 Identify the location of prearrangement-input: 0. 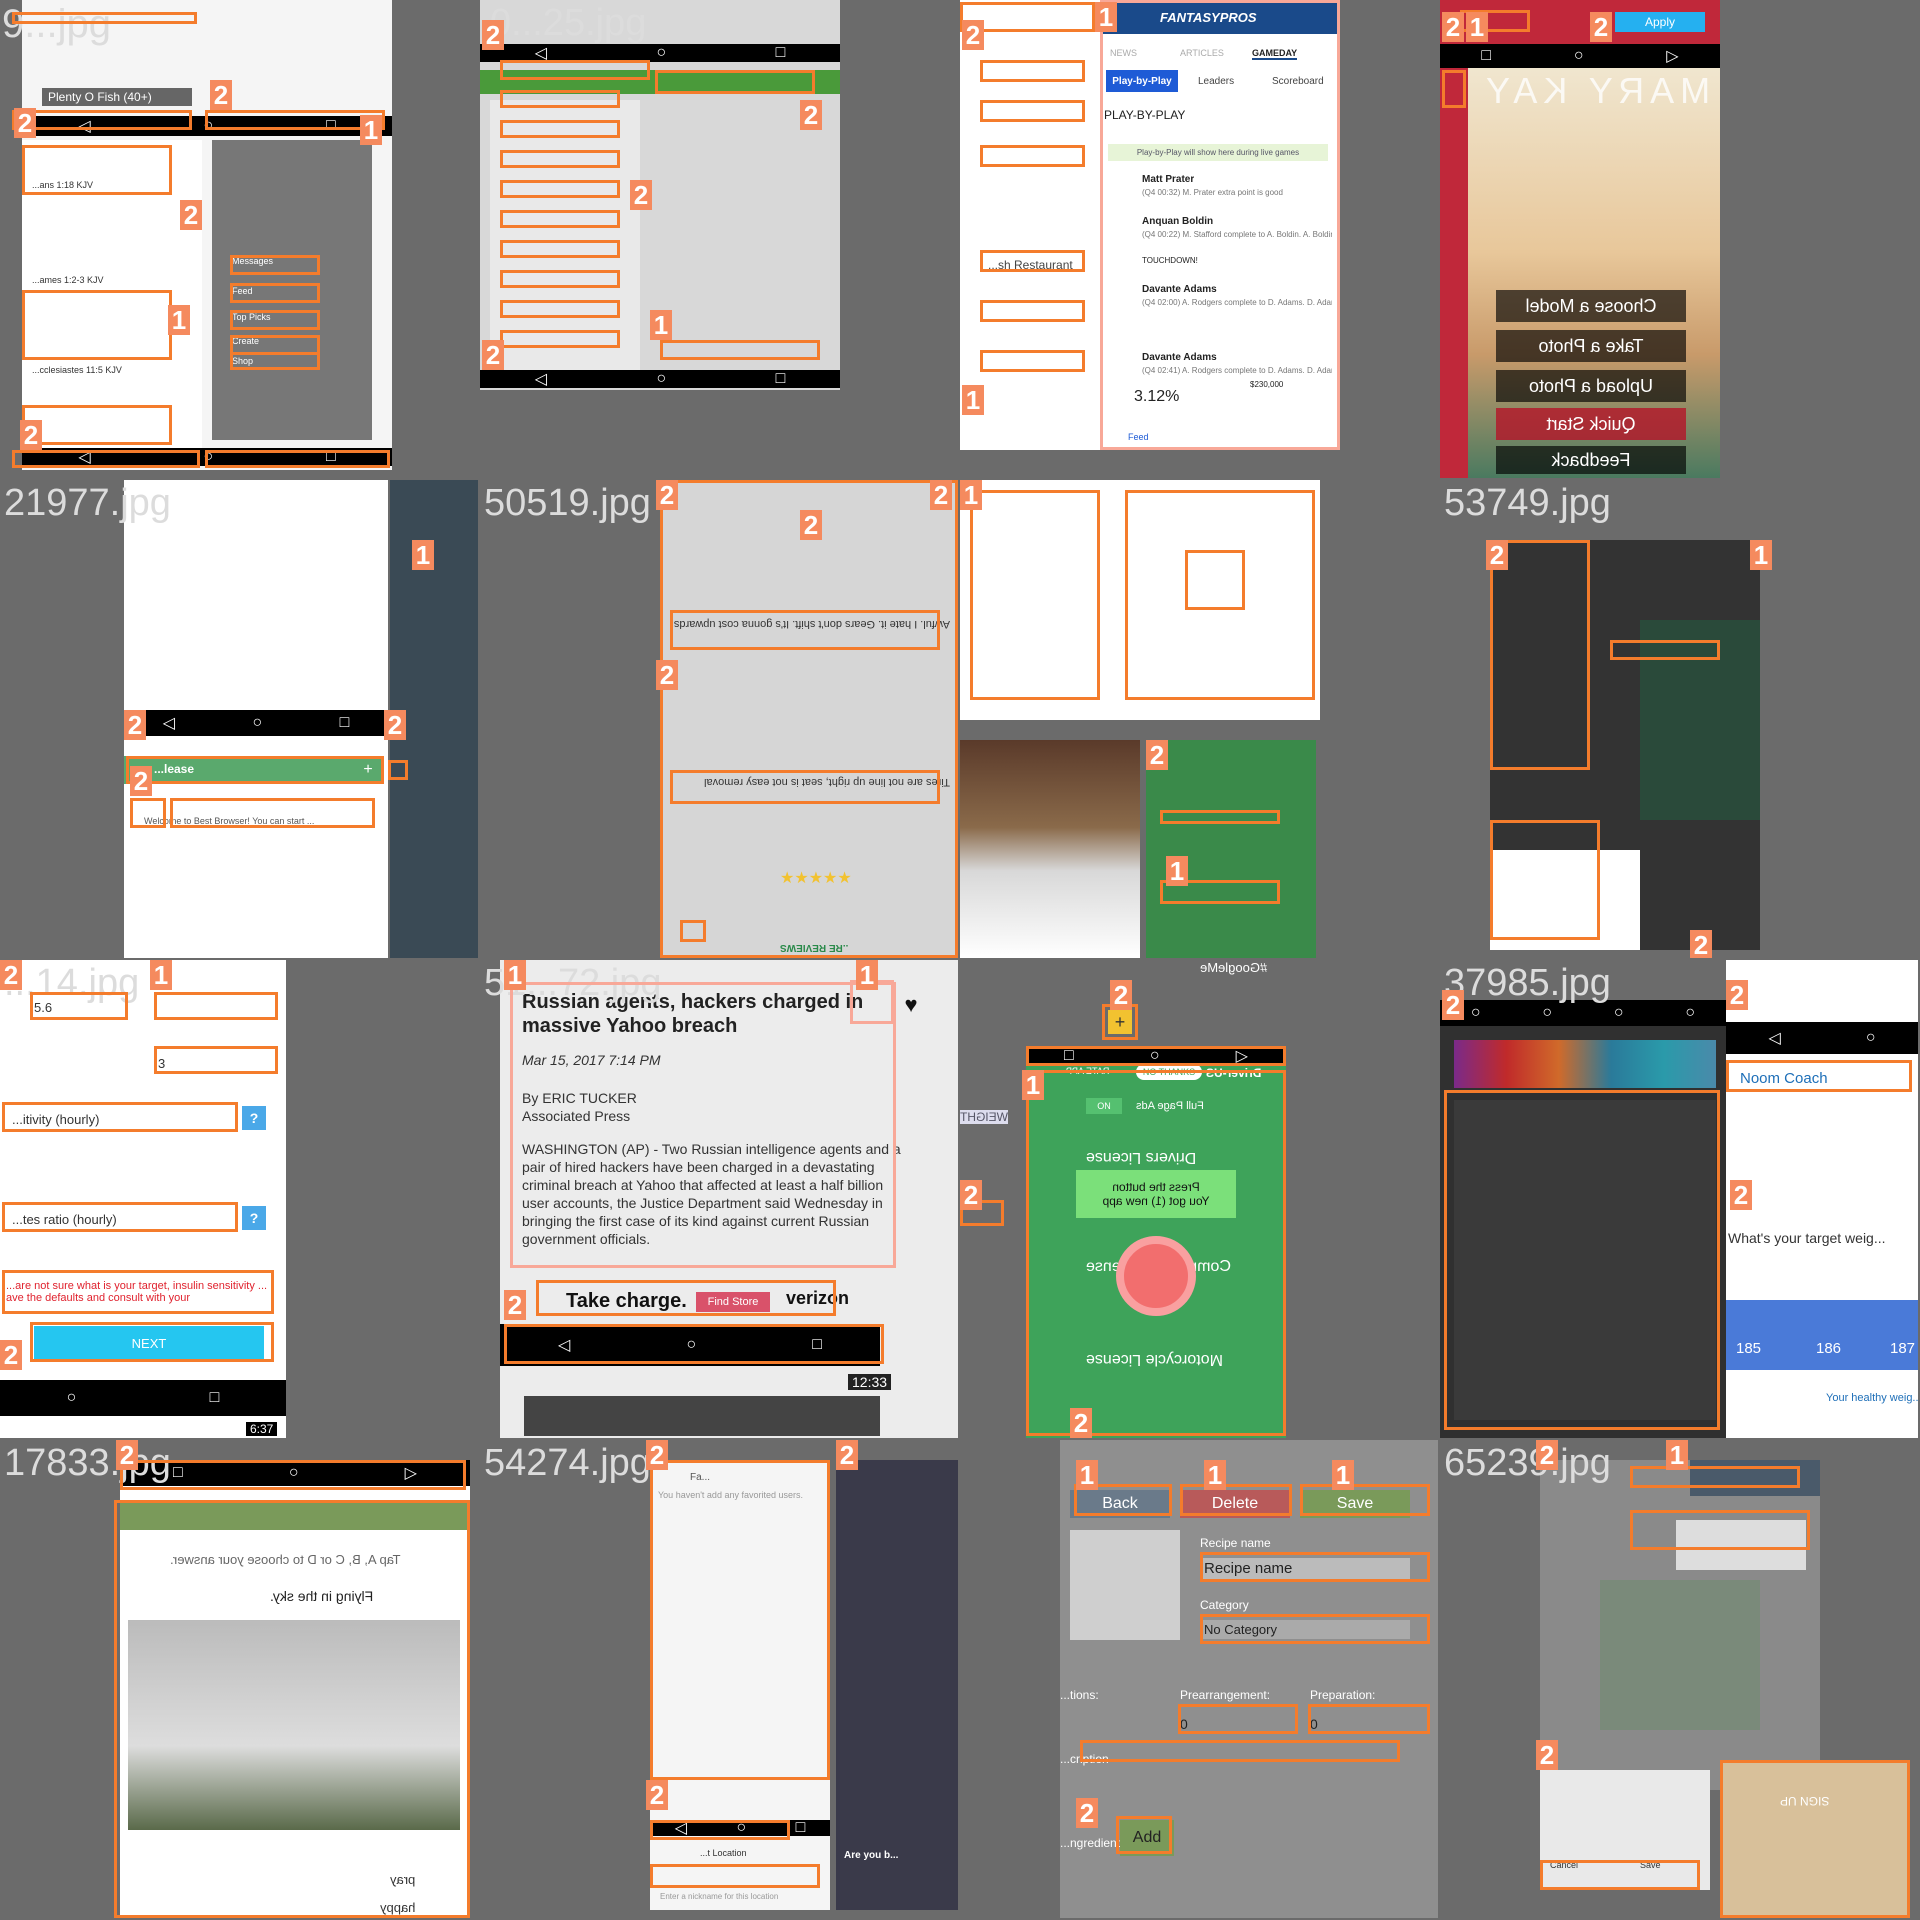
(1184, 1724).